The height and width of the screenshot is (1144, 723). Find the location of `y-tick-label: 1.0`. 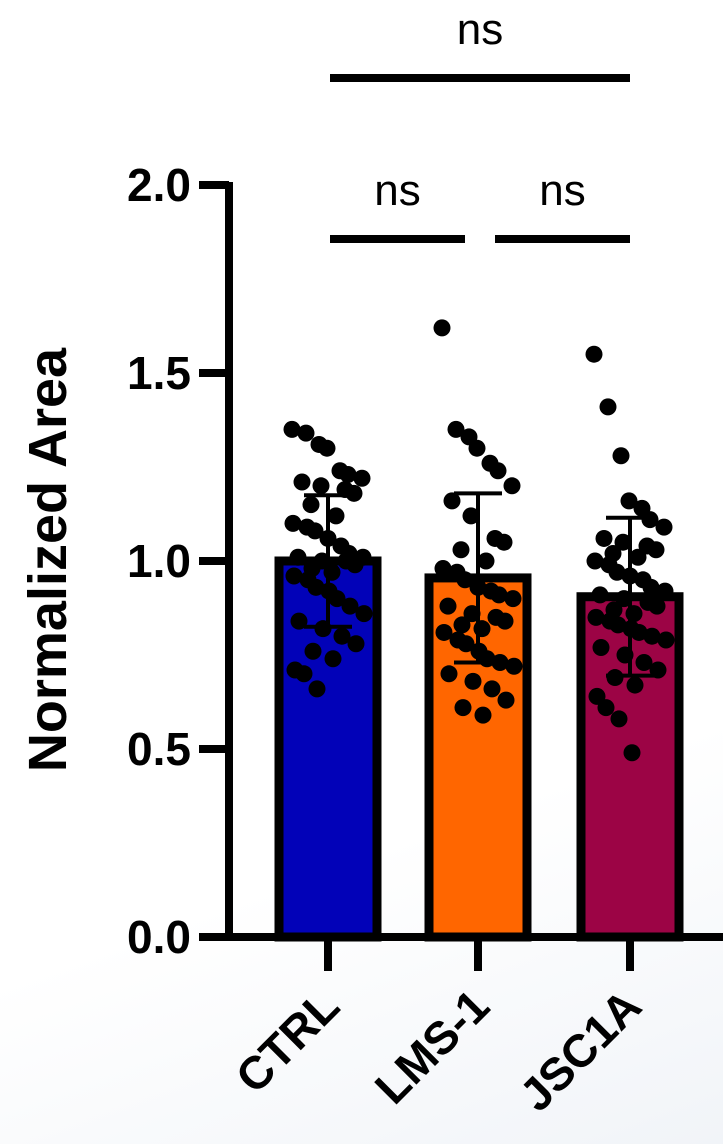

y-tick-label: 1.0 is located at coordinates (159, 561).